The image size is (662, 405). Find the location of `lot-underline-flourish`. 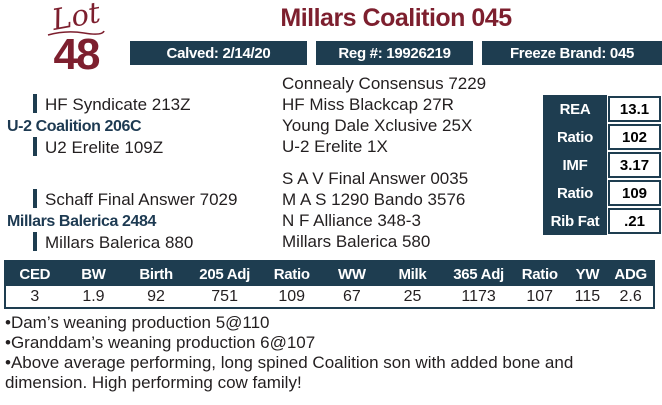

lot-underline-flourish is located at coordinates (76, 33).